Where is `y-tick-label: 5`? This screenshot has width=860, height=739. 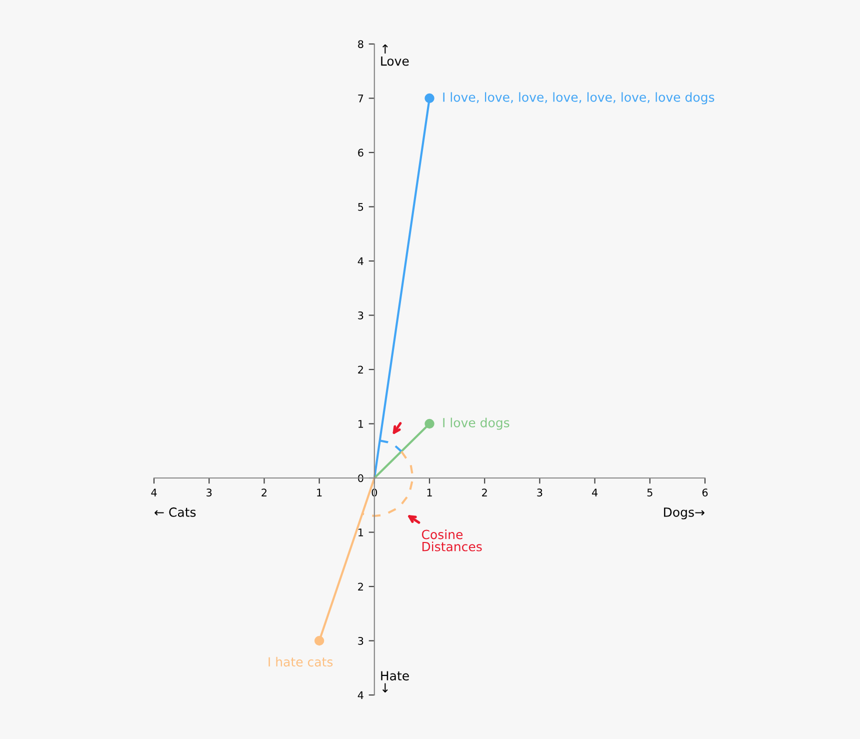 y-tick-label: 5 is located at coordinates (361, 207).